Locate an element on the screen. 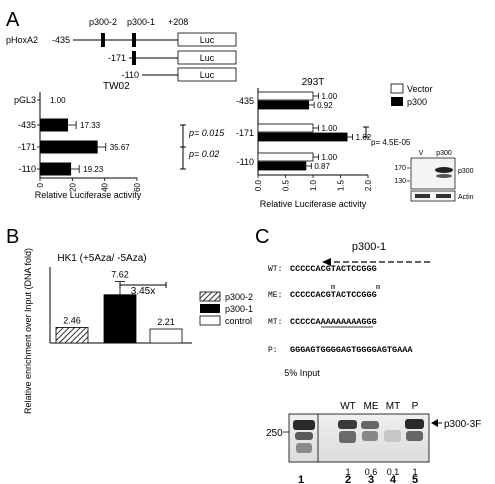 Image resolution: width=495 pixels, height=484 pixels. legend-swatch-vector is located at coordinates (397, 88).